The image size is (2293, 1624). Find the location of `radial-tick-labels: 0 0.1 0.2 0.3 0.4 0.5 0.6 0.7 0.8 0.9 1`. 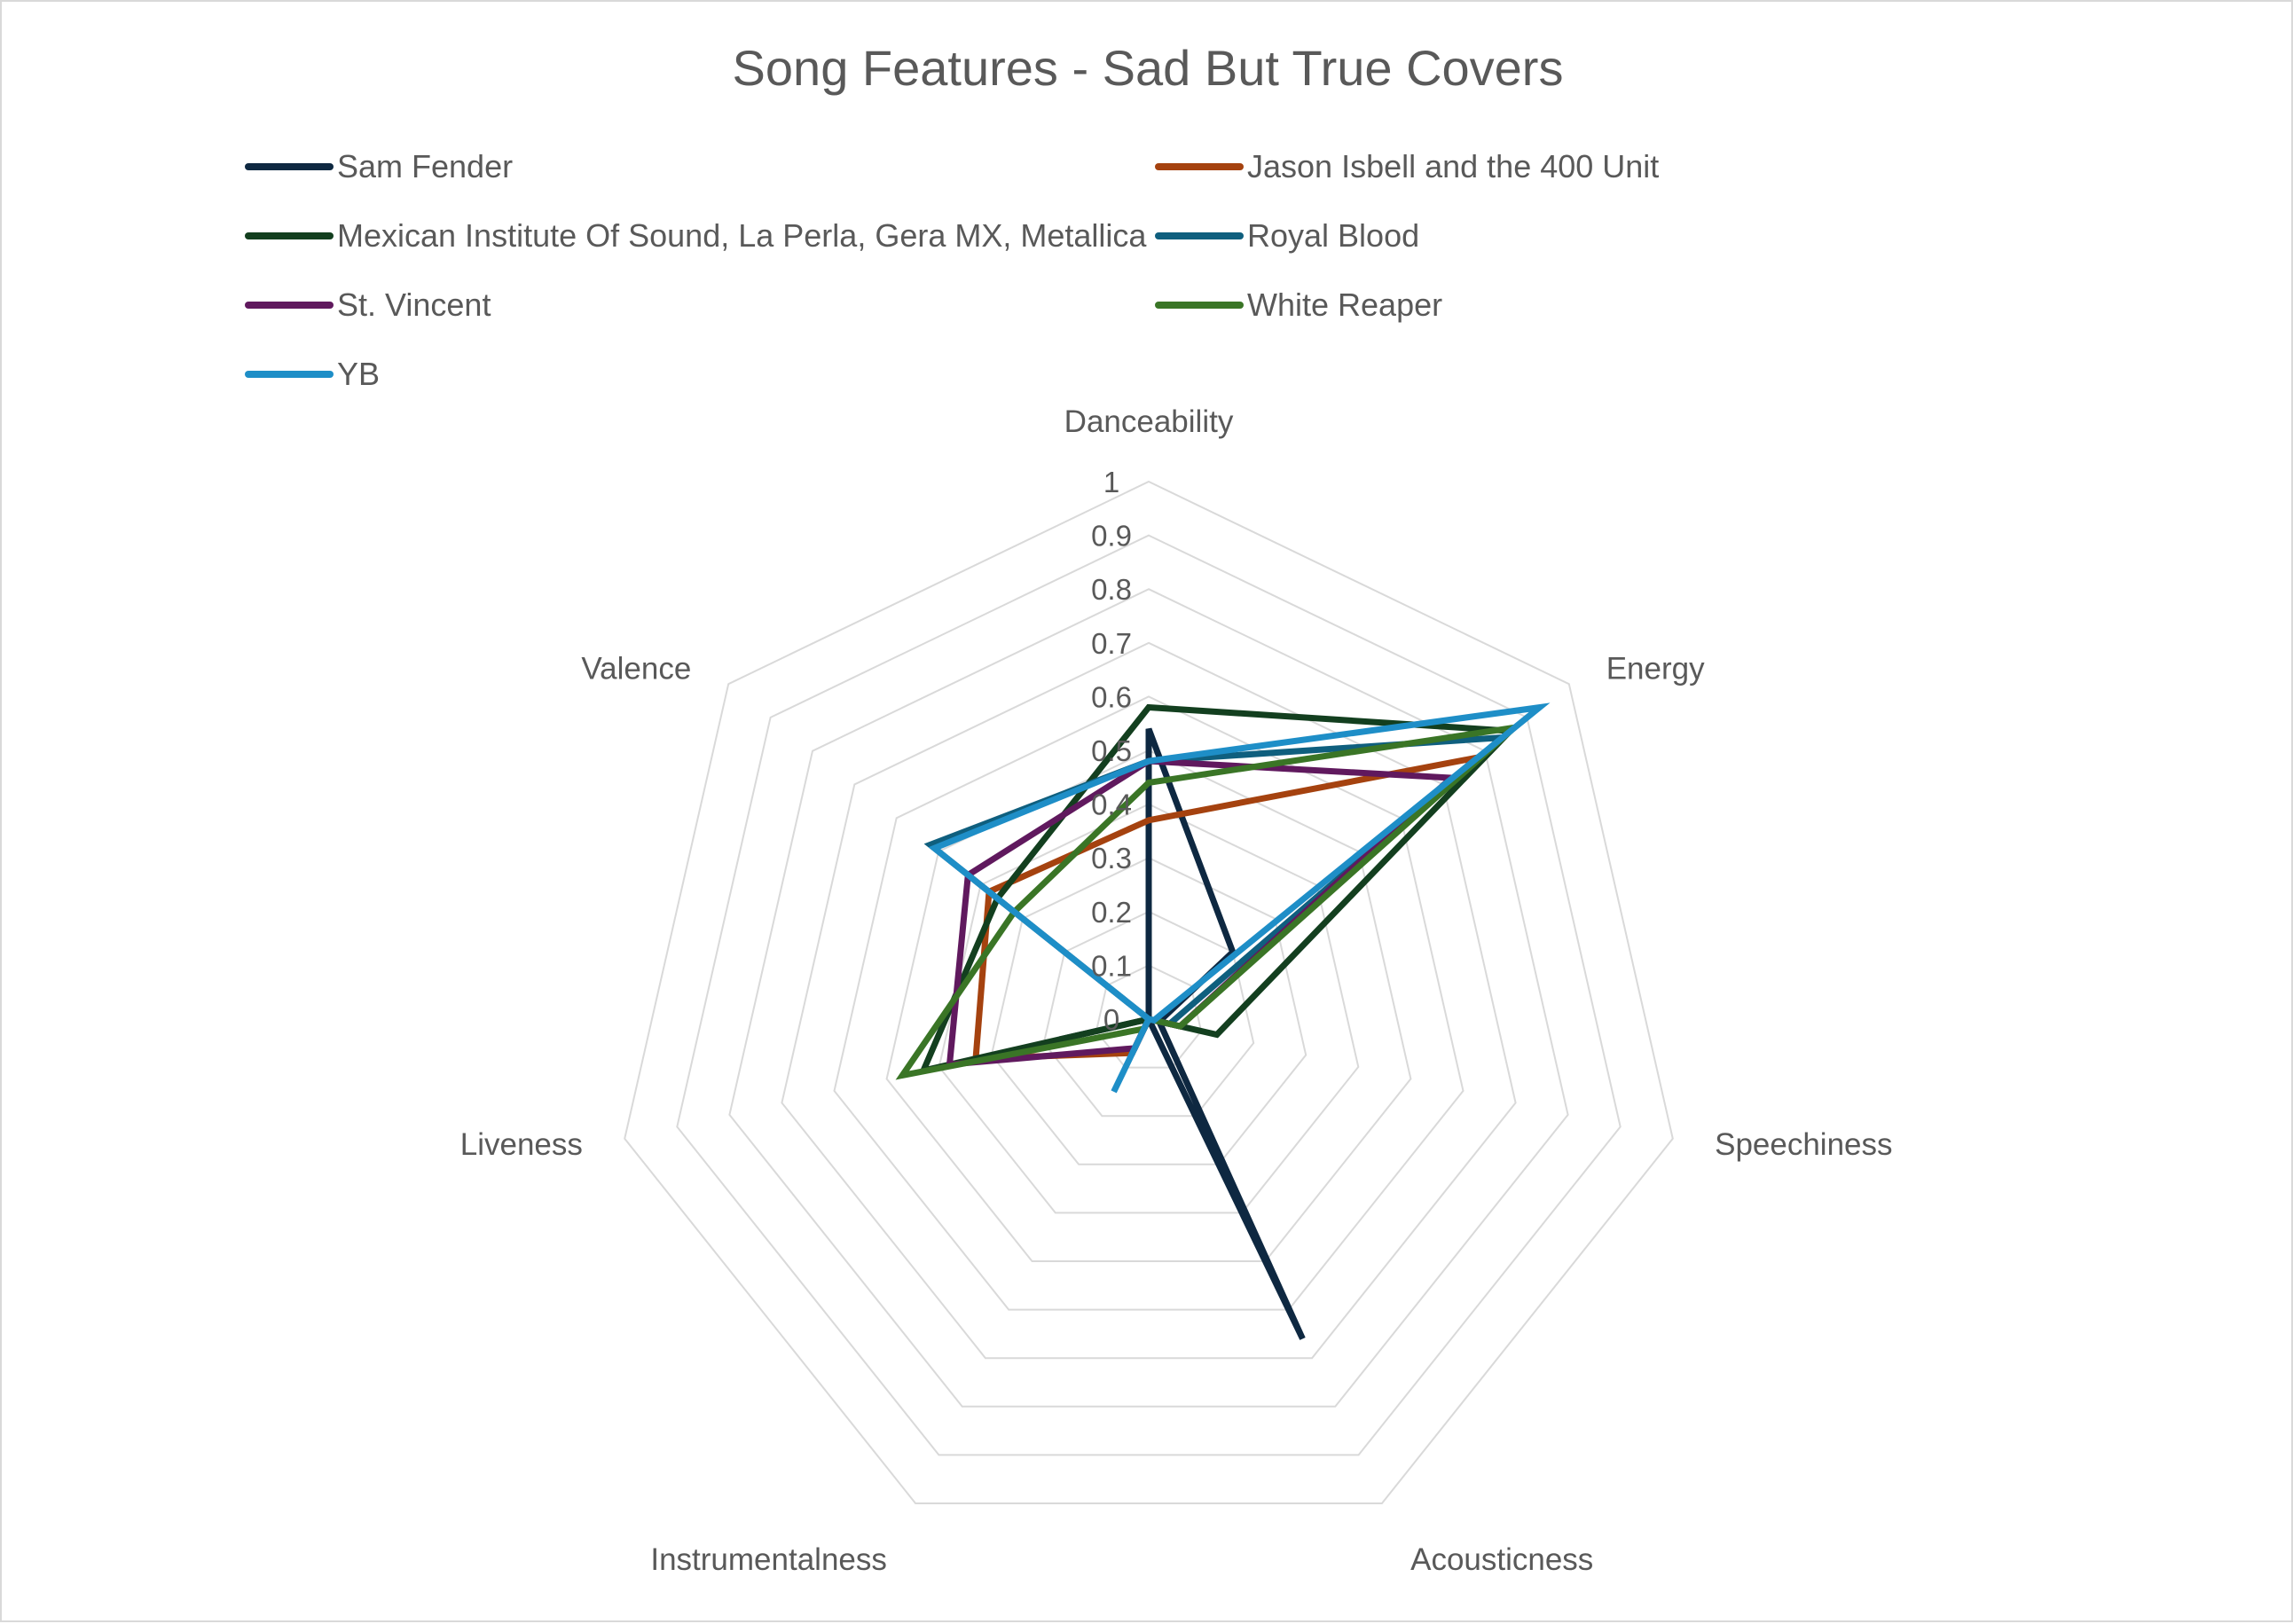

radial-tick-labels: 0 0.1 0.2 0.3 0.4 0.5 0.6 0.7 0.8 0.9 1 is located at coordinates (1111, 751).